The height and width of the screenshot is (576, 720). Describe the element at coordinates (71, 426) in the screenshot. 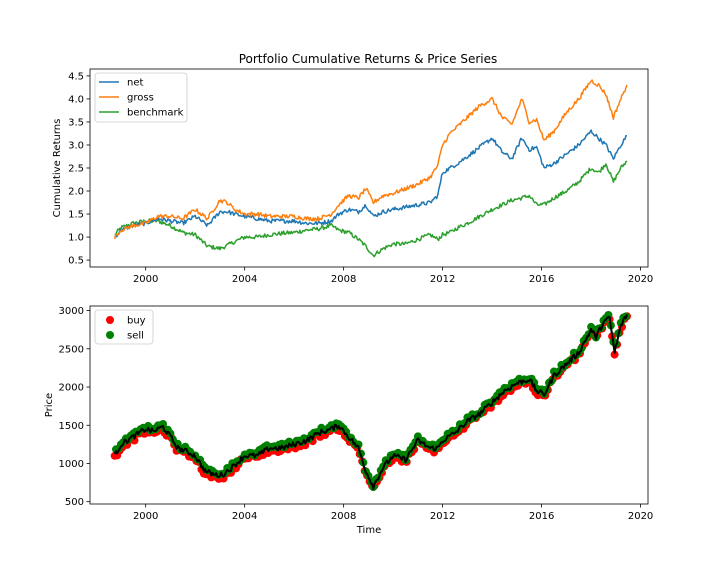

I see `price-y-tick-label: 1500` at that location.